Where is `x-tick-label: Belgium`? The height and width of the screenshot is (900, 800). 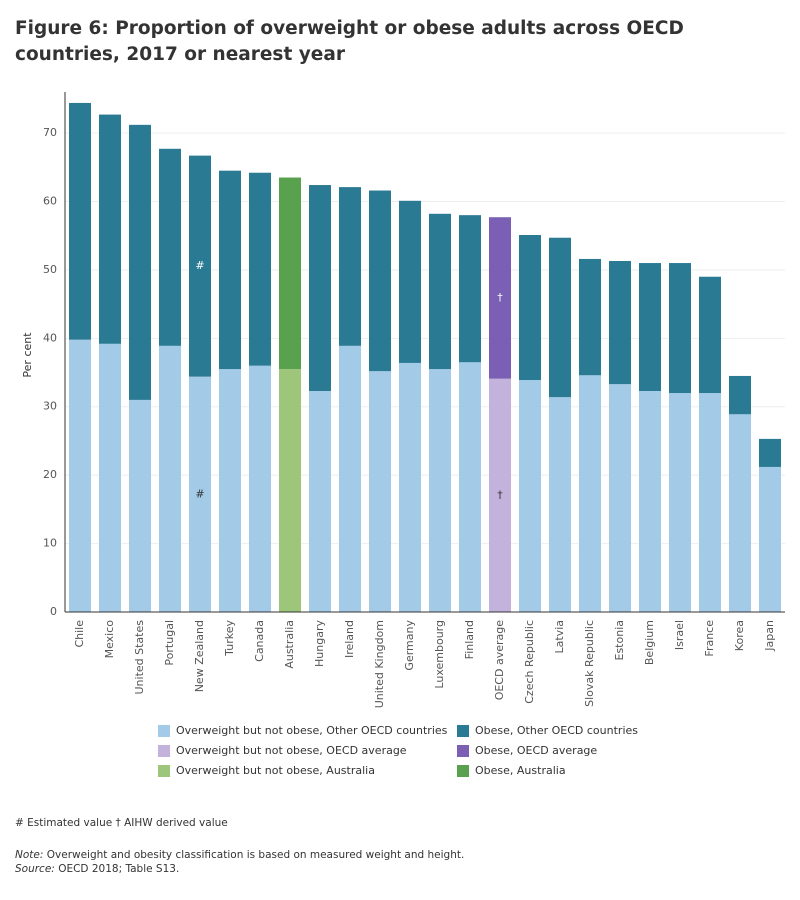 x-tick-label: Belgium is located at coordinates (649, 642).